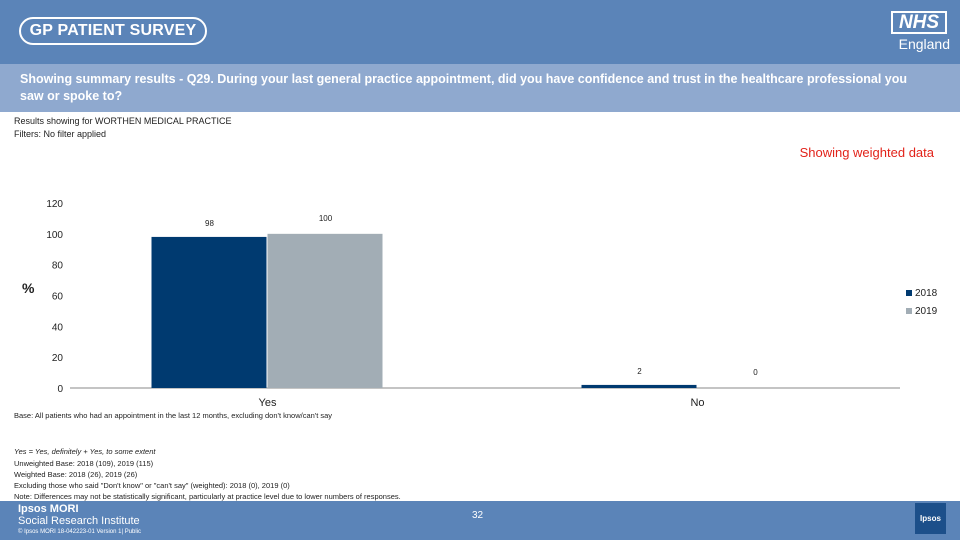  Describe the element at coordinates (924, 44) in the screenshot. I see `nhs-england-label: England` at that location.